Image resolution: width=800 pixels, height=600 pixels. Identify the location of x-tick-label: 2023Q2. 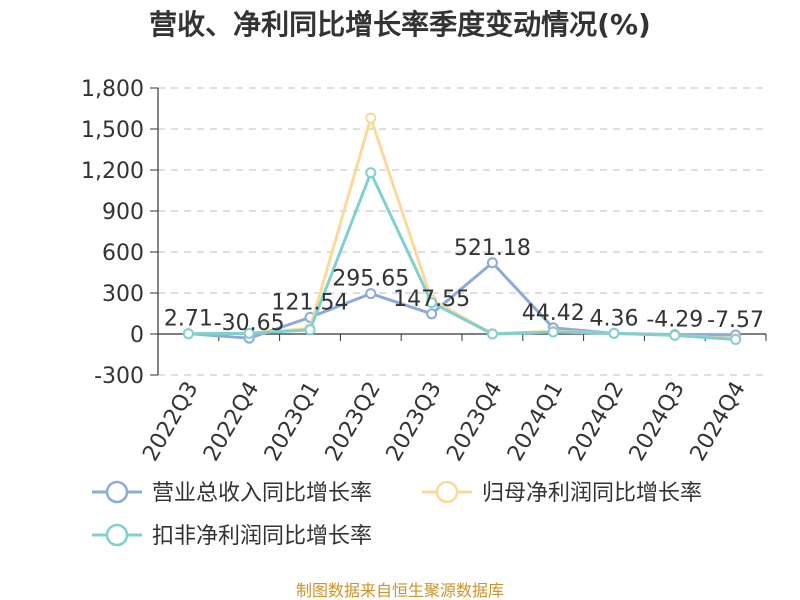
(353, 422).